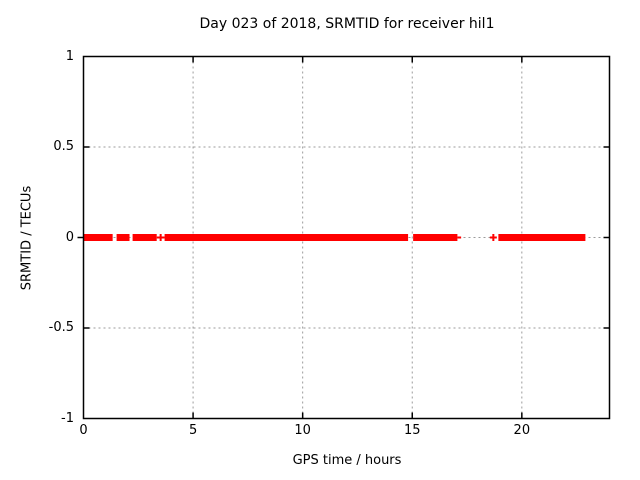 The height and width of the screenshot is (480, 640). I want to click on x-tick-label: 15, so click(412, 430).